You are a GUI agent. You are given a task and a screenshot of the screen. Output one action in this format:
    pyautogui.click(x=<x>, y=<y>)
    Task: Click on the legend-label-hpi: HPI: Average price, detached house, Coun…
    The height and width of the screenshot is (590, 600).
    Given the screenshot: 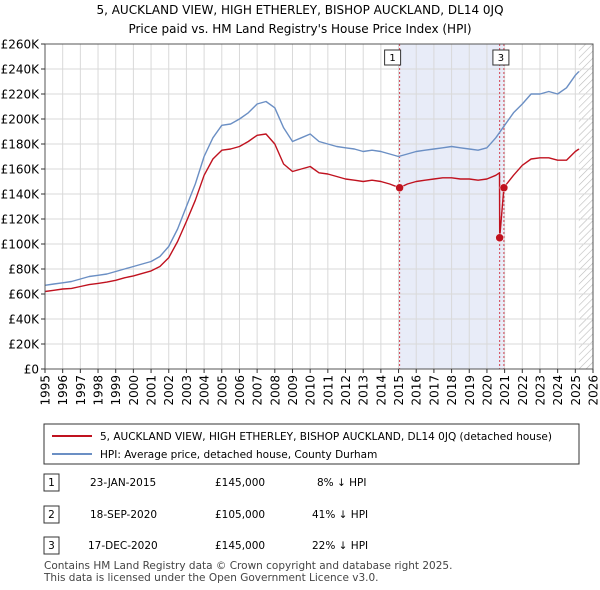 What is the action you would take?
    pyautogui.click(x=238, y=455)
    